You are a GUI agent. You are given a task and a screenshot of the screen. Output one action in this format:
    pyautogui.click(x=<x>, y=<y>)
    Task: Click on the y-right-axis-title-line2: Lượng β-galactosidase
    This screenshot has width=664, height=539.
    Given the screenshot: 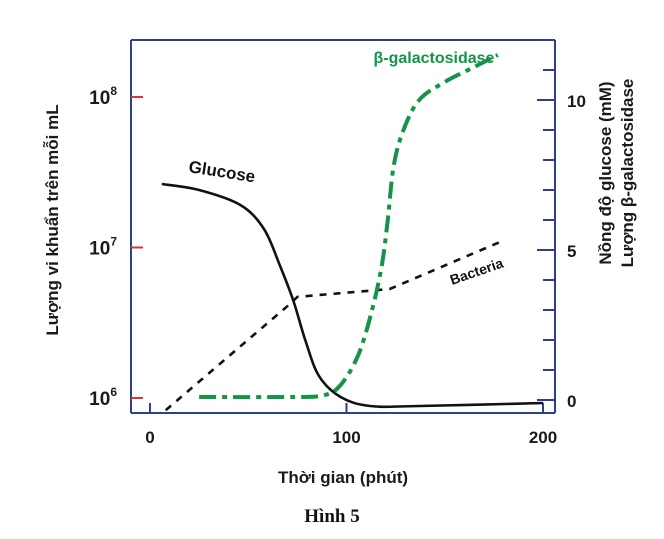 What is the action you would take?
    pyautogui.click(x=627, y=173)
    